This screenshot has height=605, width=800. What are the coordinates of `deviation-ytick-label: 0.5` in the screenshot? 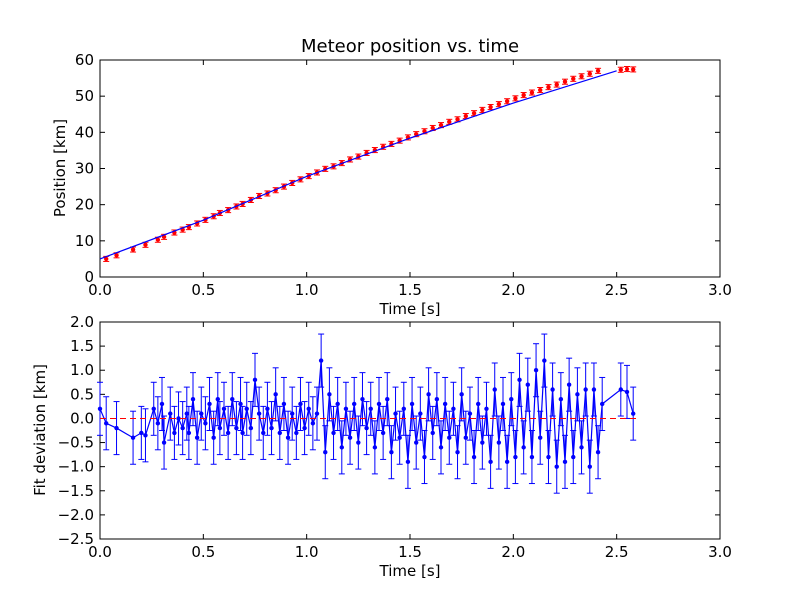 It's located at (82, 394).